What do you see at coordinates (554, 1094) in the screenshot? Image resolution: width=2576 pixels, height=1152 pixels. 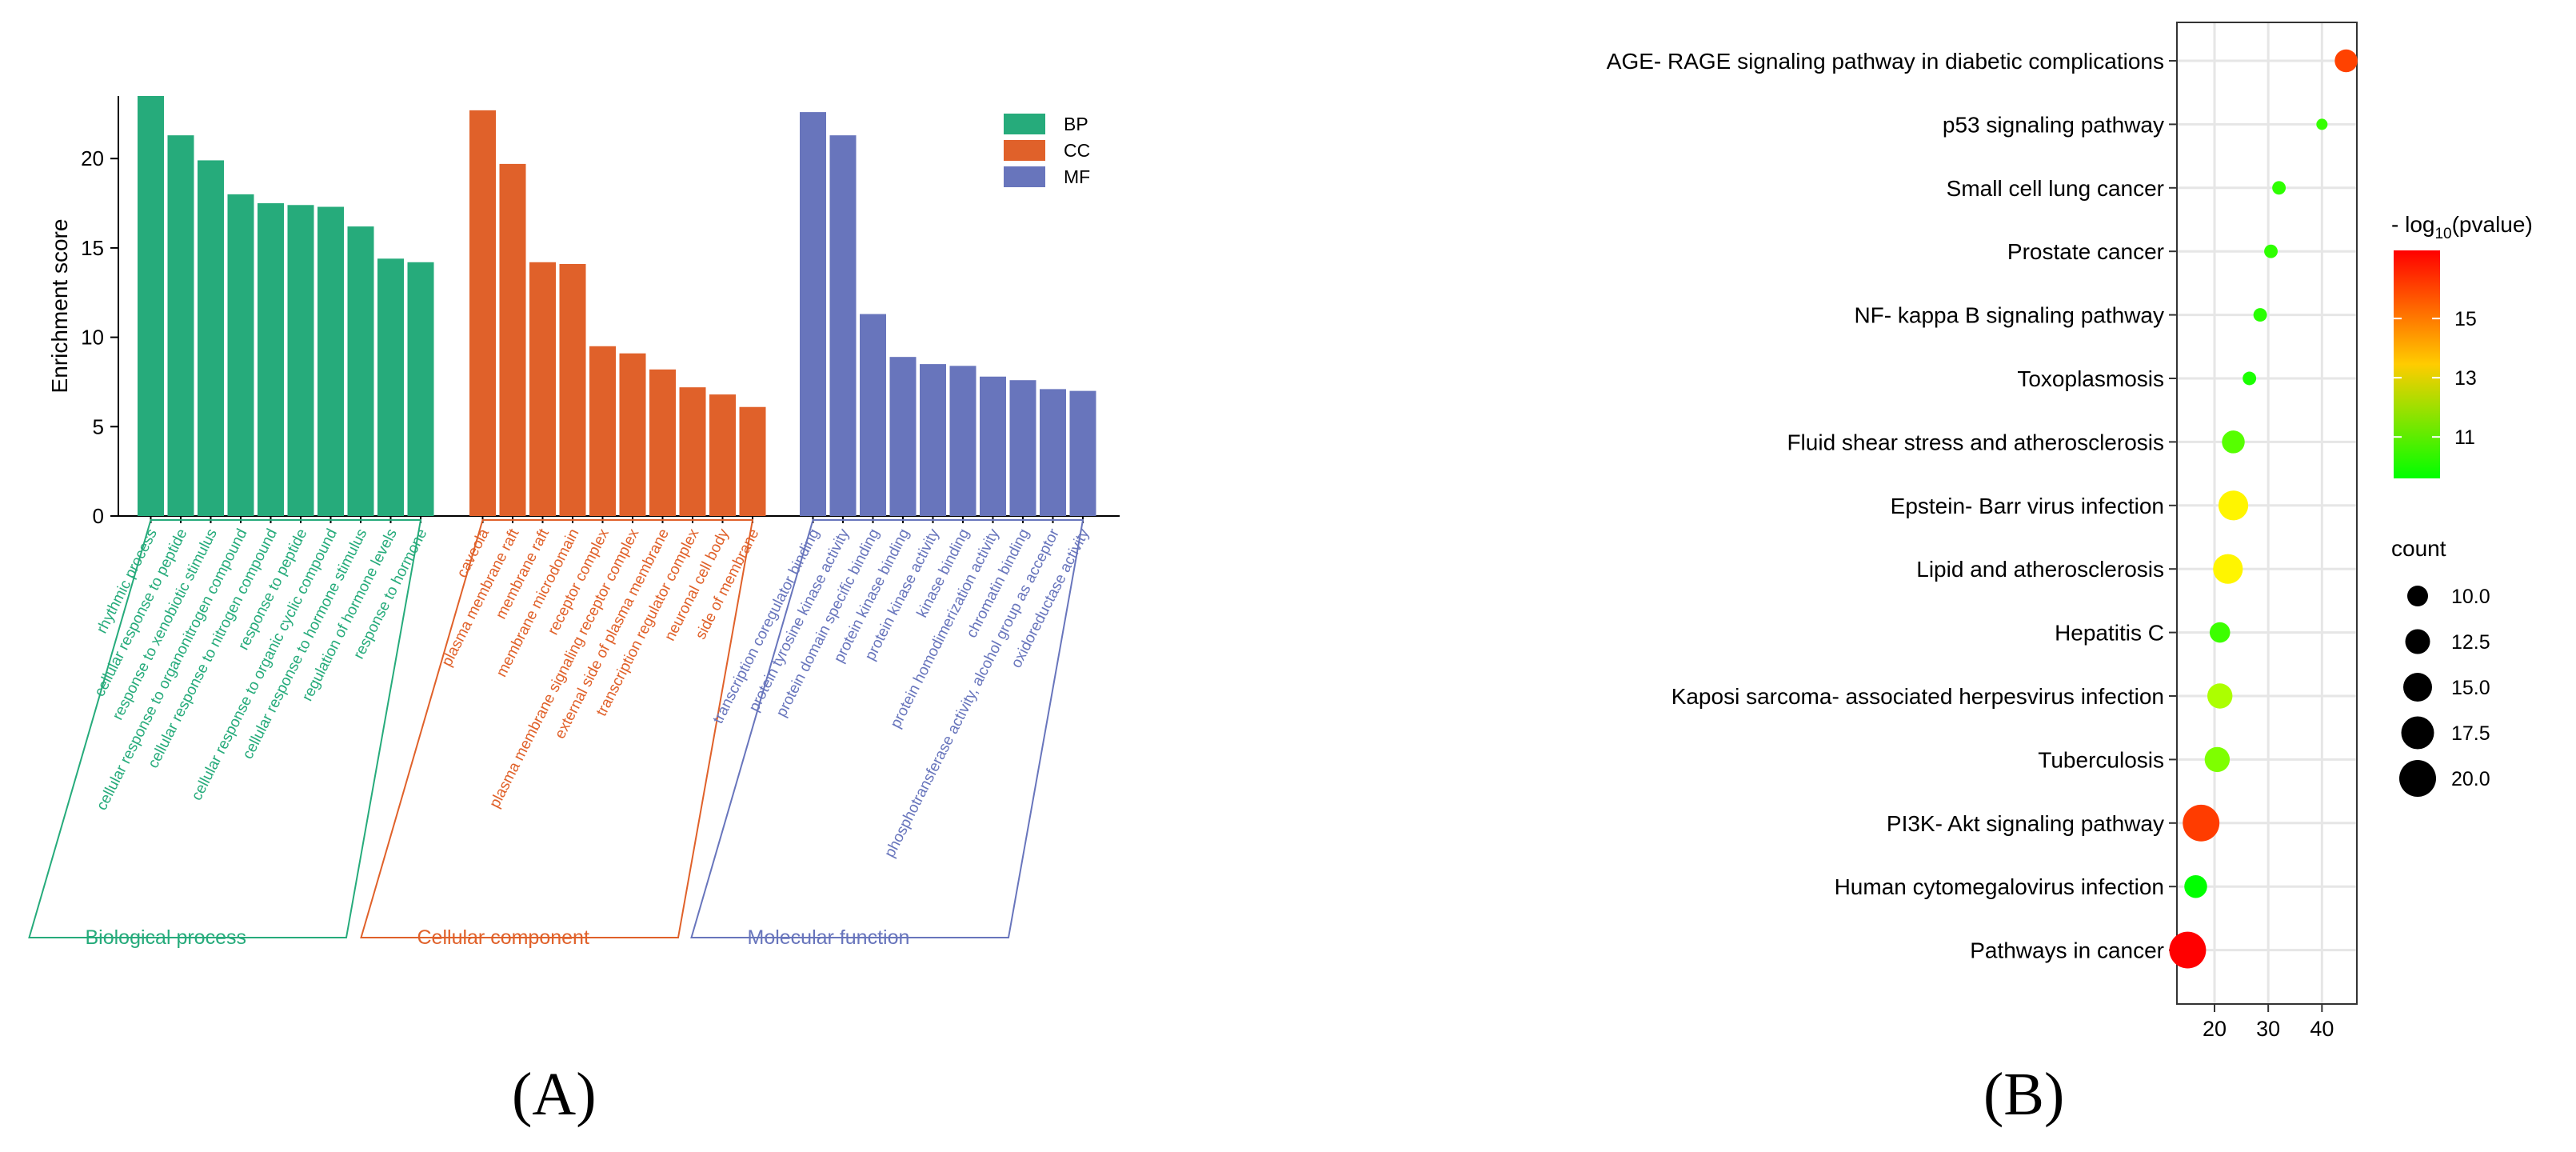 I see `panel-a-label: (A)` at bounding box center [554, 1094].